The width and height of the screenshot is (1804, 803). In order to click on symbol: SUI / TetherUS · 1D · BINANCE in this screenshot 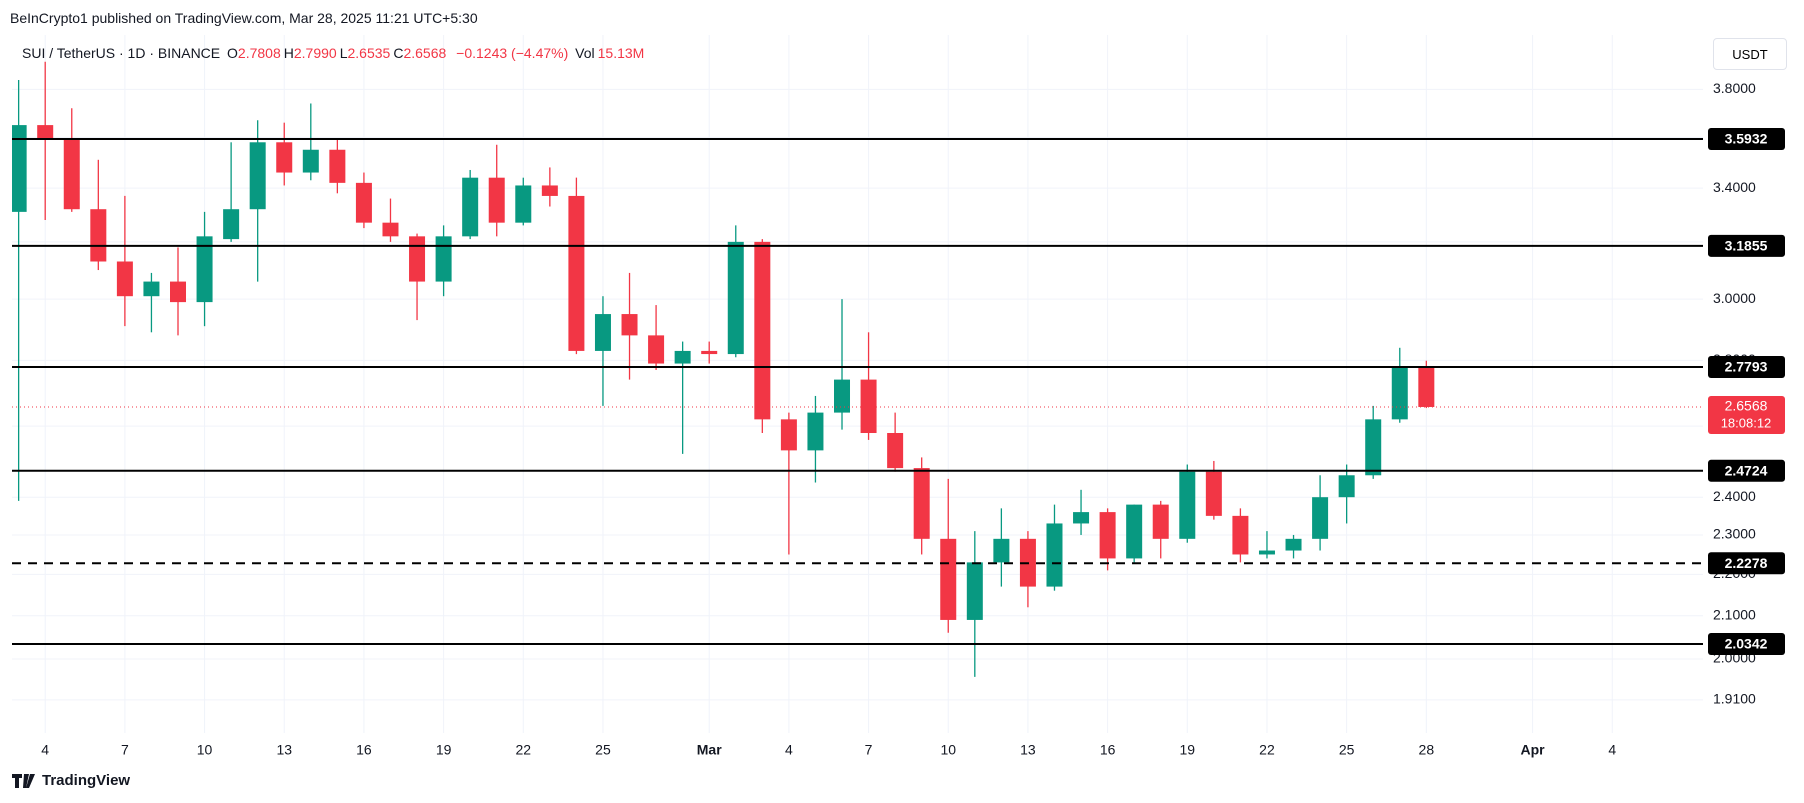, I will do `click(121, 53)`.